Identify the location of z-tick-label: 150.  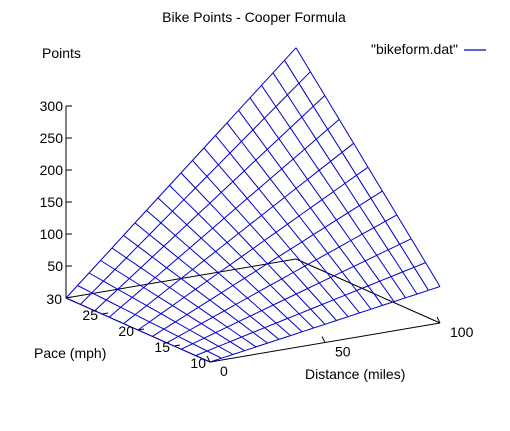
(52, 202).